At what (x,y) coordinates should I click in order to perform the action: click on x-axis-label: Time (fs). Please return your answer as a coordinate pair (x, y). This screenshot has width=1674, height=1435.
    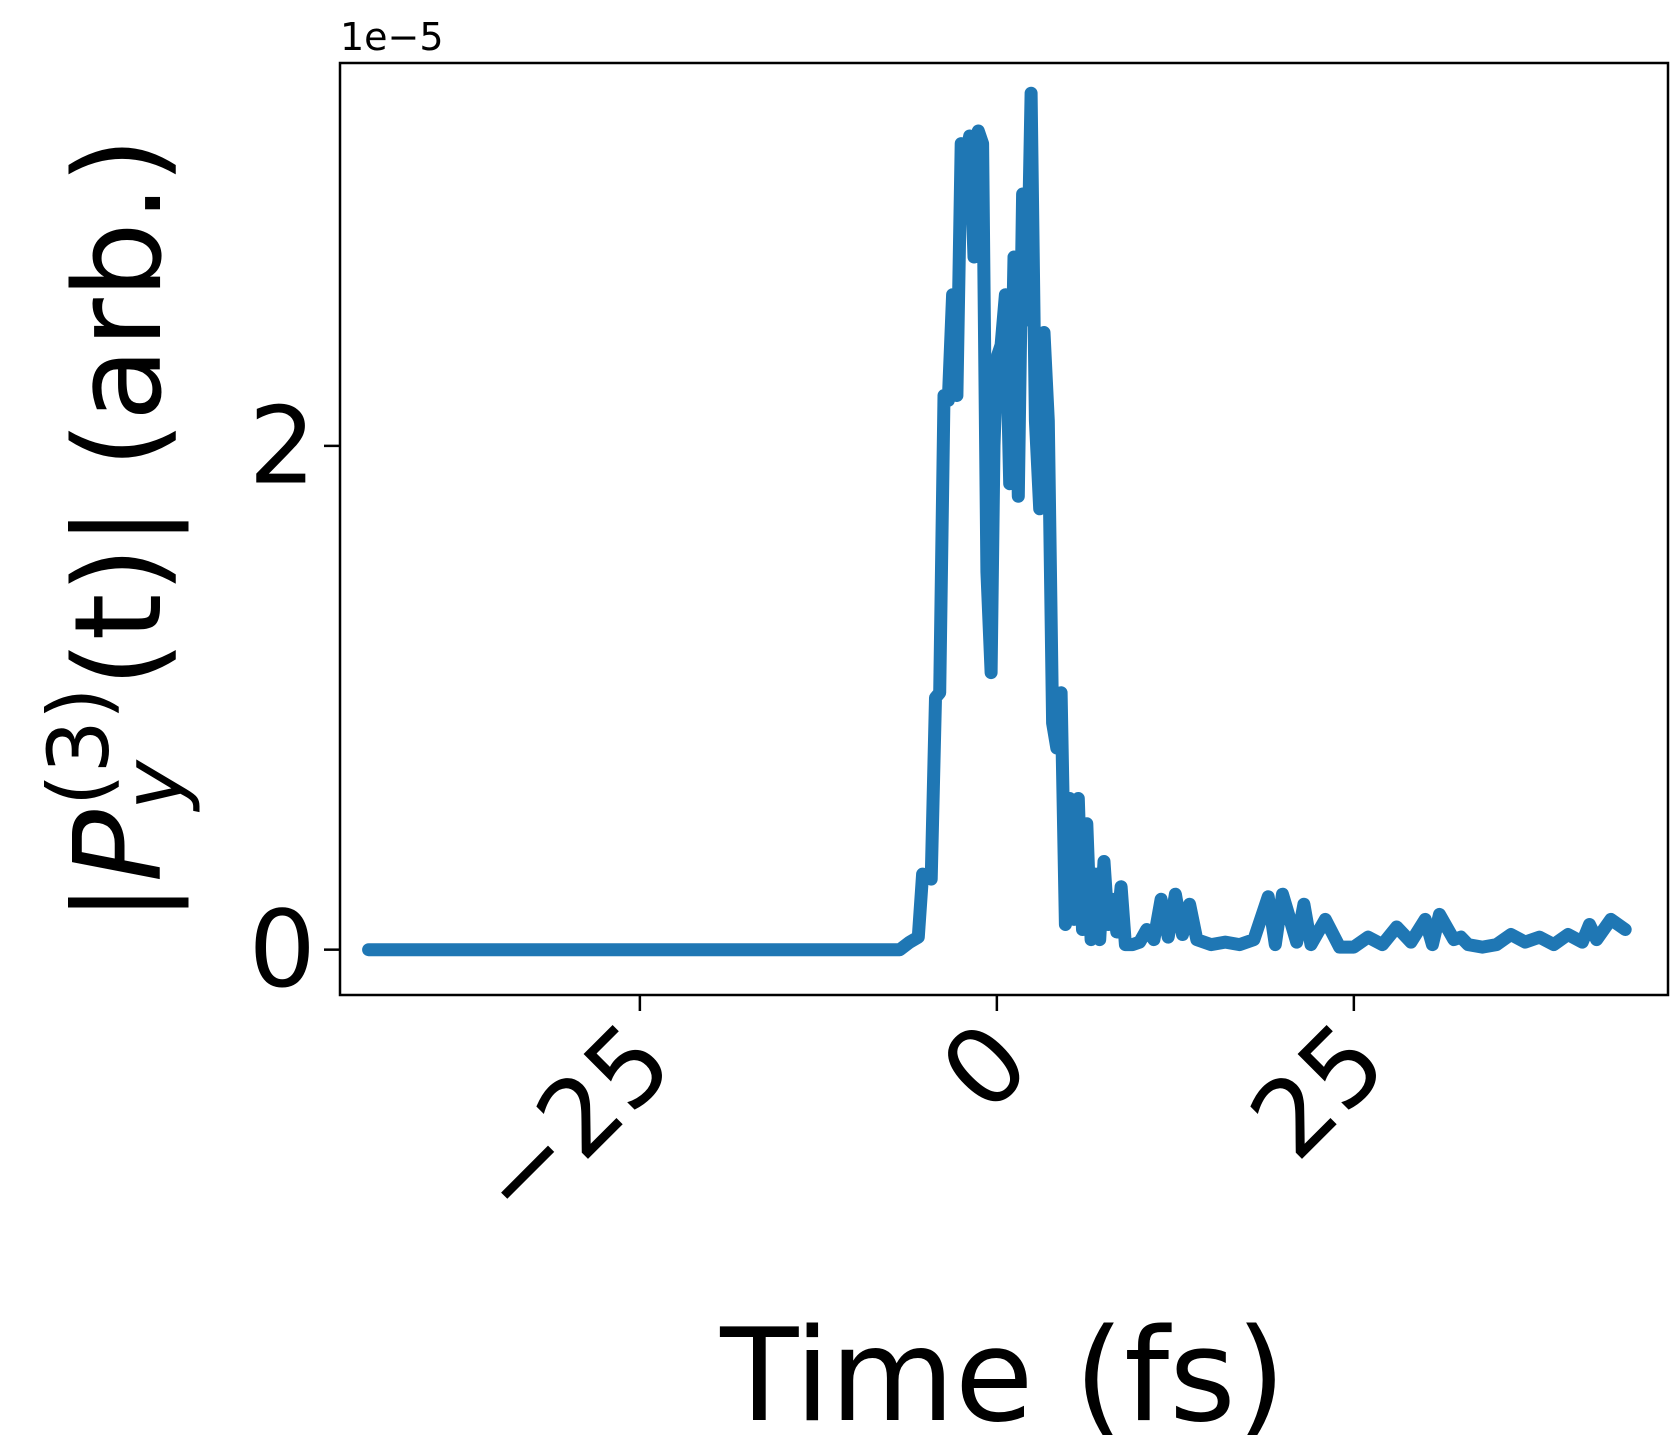
    Looking at the image, I should click on (1002, 1368).